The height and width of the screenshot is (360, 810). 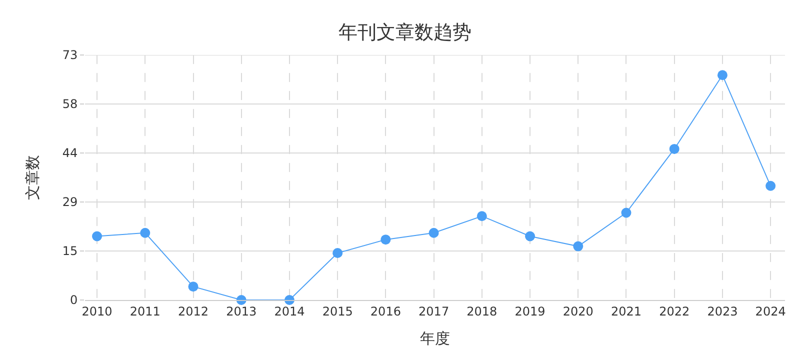 What do you see at coordinates (337, 311) in the screenshot?
I see `x-tick-label: 2015` at bounding box center [337, 311].